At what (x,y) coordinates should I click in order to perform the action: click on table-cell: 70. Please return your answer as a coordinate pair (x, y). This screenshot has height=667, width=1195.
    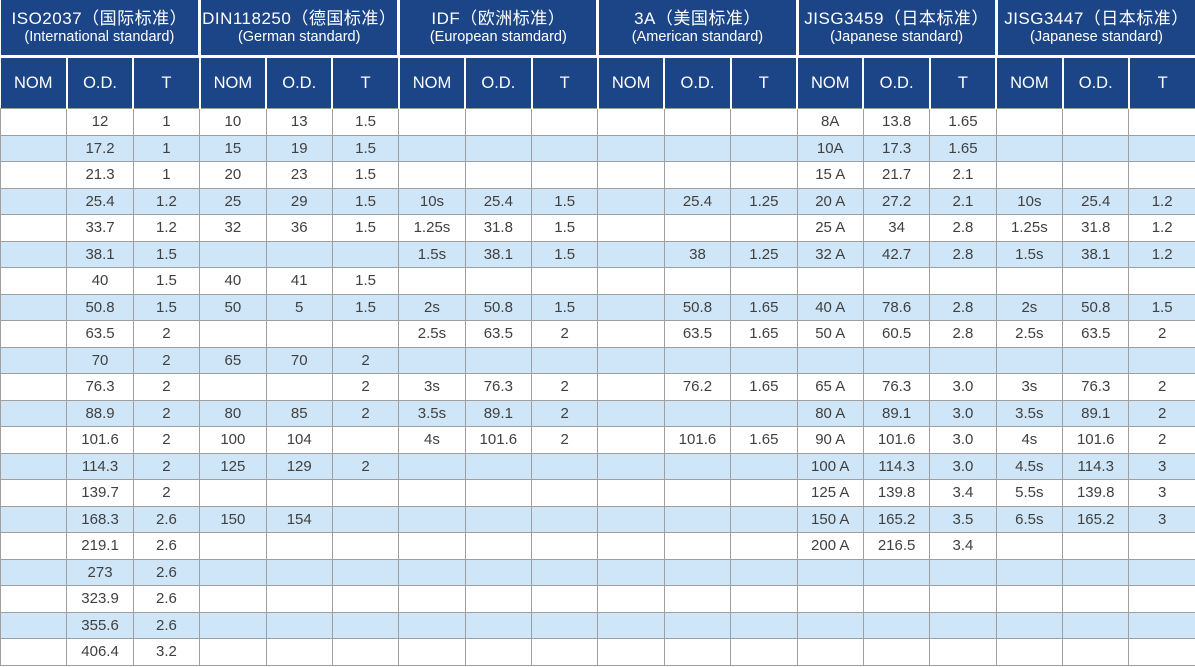
    Looking at the image, I should click on (299, 360).